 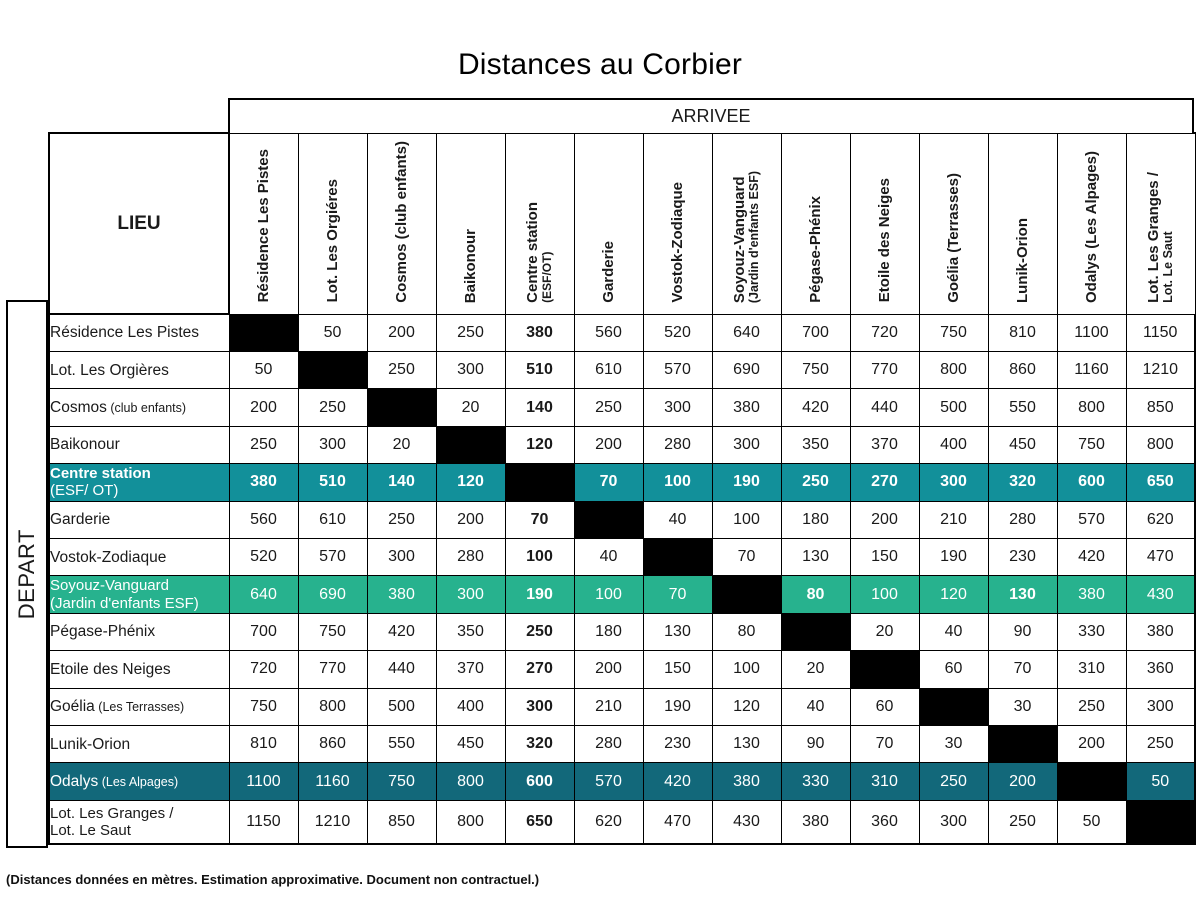 What do you see at coordinates (953, 744) in the screenshot?
I see `distance-cell: 30` at bounding box center [953, 744].